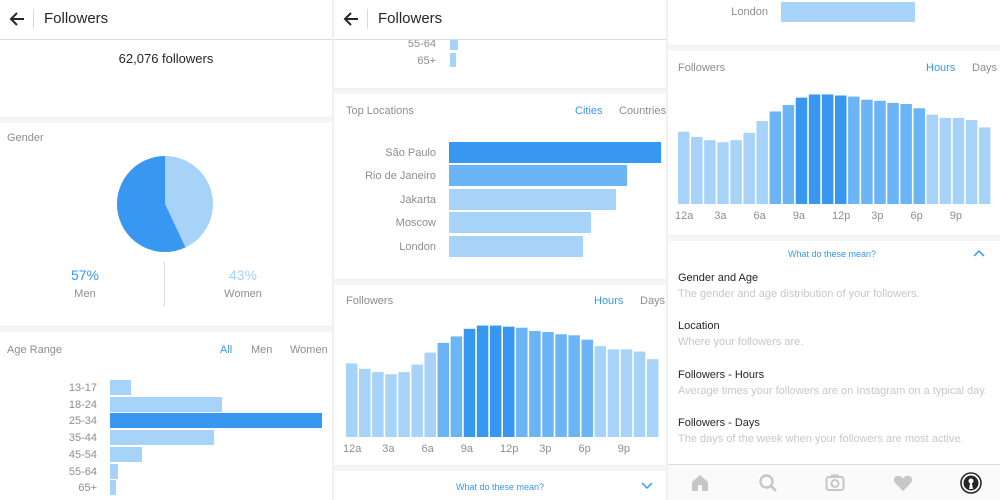 Image resolution: width=1000 pixels, height=500 pixels. What do you see at coordinates (226, 350) in the screenshot?
I see `tab-all: All` at bounding box center [226, 350].